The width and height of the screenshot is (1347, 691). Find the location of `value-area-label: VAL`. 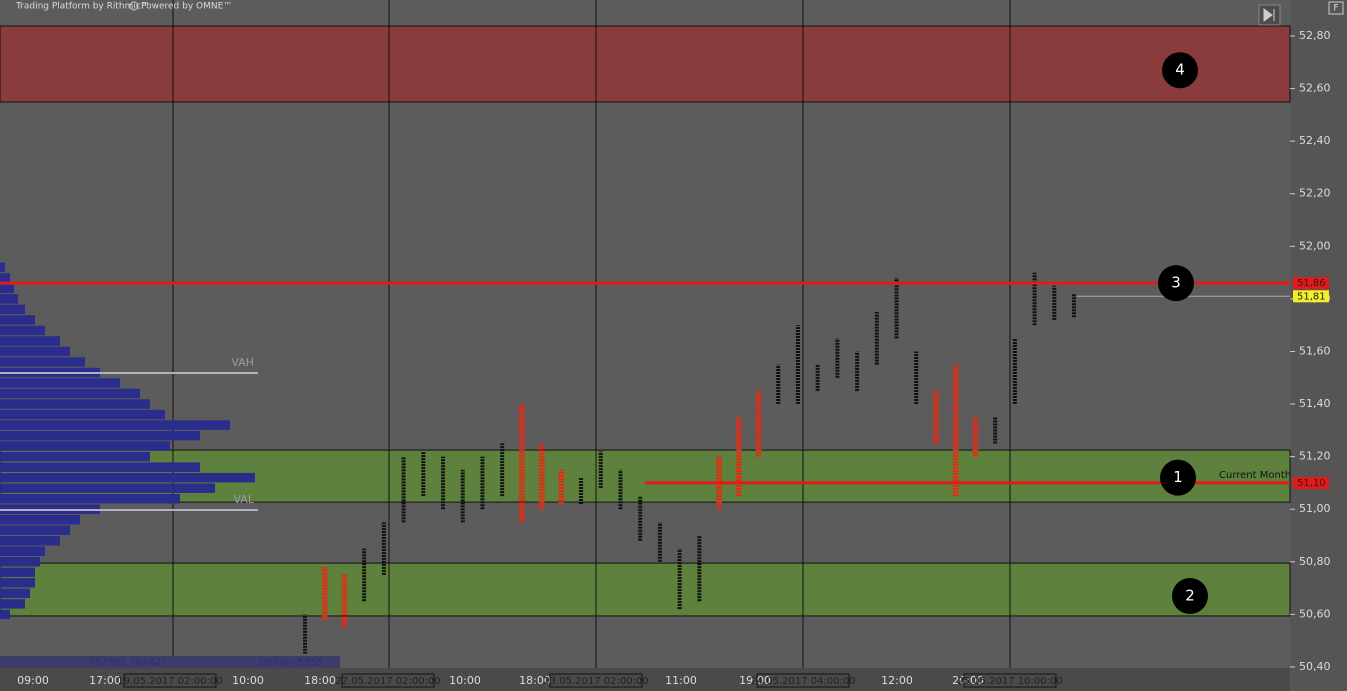

value-area-label: VAL is located at coordinates (244, 499).